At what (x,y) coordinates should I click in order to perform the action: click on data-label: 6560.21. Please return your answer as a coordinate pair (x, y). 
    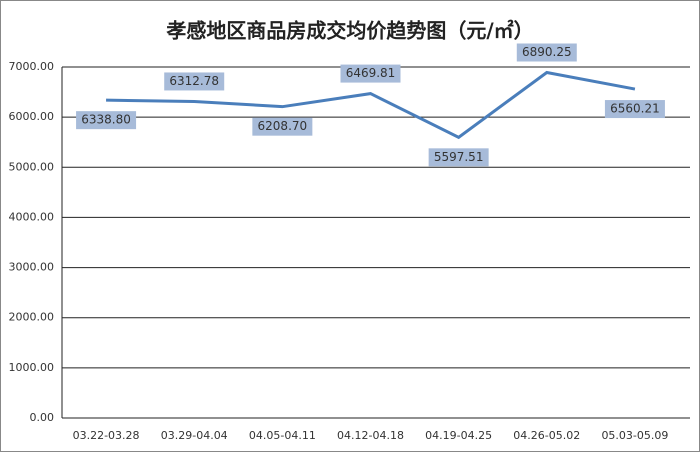
    Looking at the image, I should click on (635, 109).